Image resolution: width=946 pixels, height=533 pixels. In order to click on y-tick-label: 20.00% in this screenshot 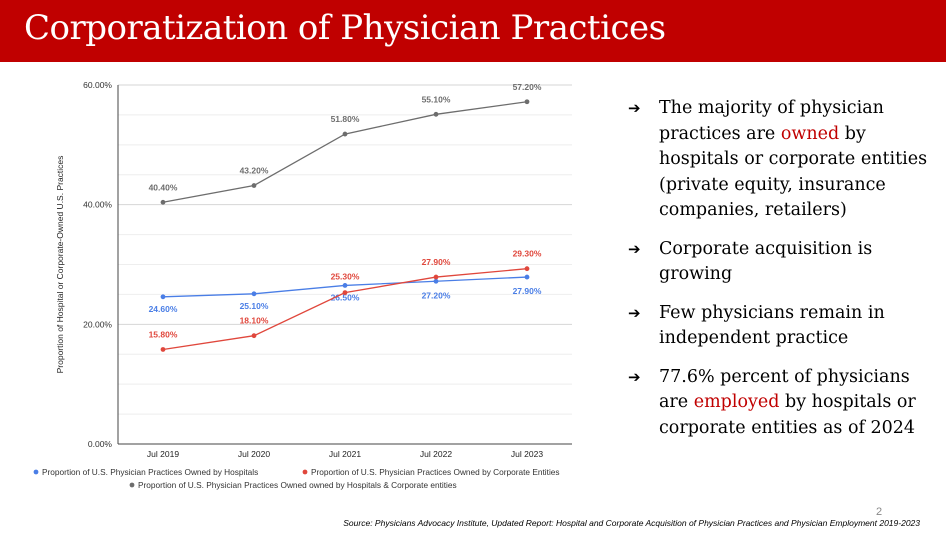, I will do `click(97, 324)`.